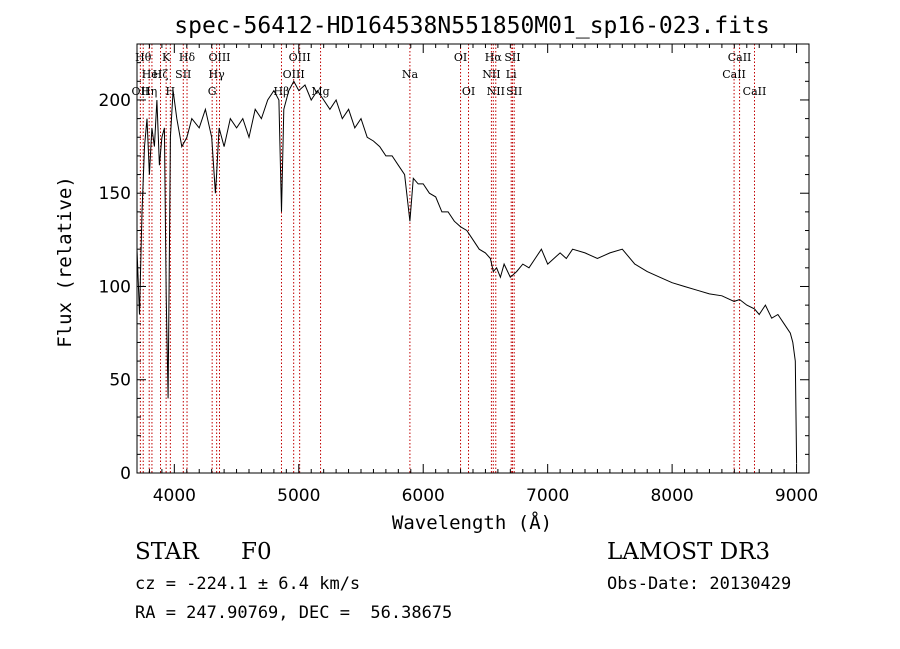 The image size is (900, 649). Describe the element at coordinates (115, 194) in the screenshot. I see `y-tick-label: 150` at that location.